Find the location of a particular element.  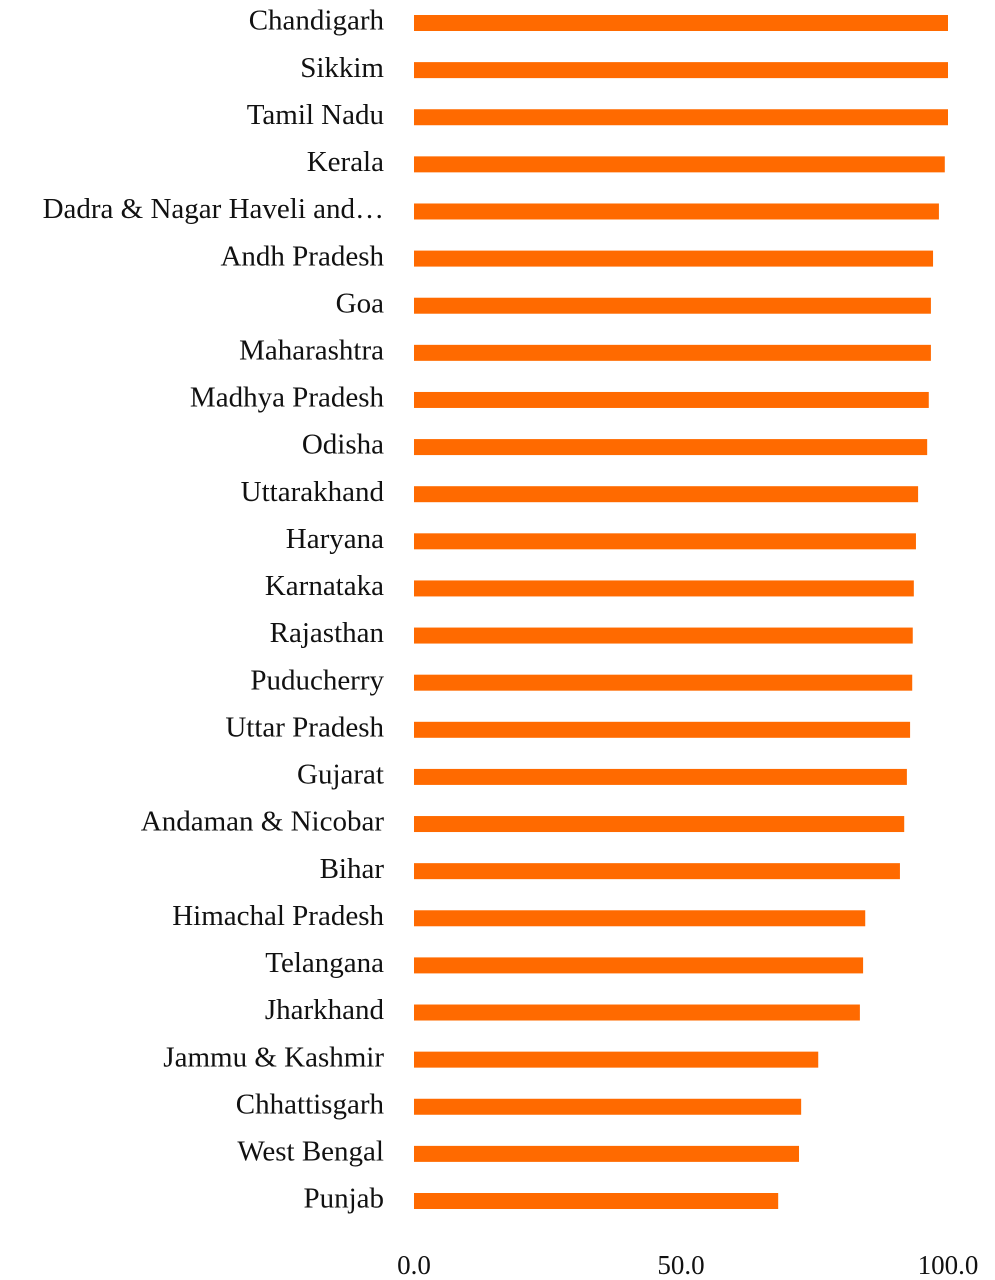

y-tick-label: Madhya Pradesh is located at coordinates (287, 398).